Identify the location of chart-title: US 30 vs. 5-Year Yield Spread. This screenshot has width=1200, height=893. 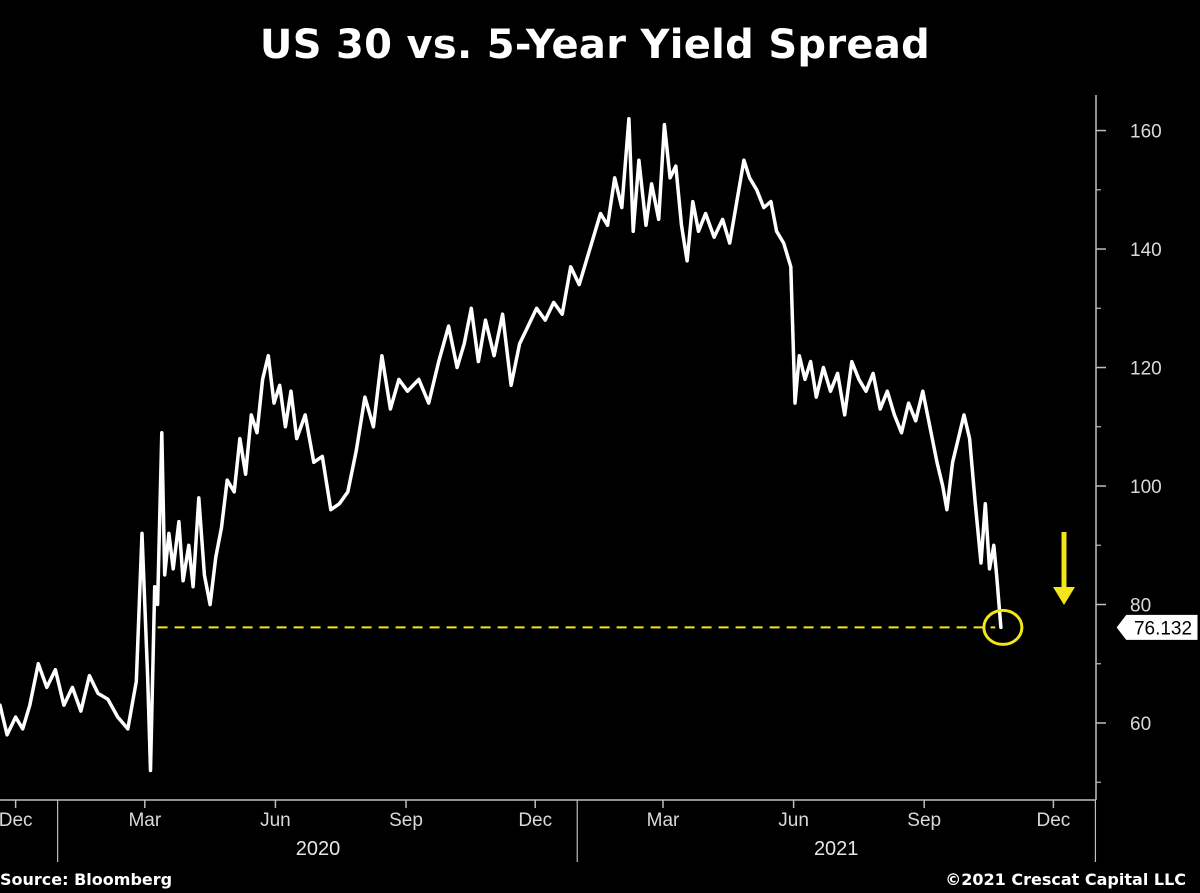
(595, 45).